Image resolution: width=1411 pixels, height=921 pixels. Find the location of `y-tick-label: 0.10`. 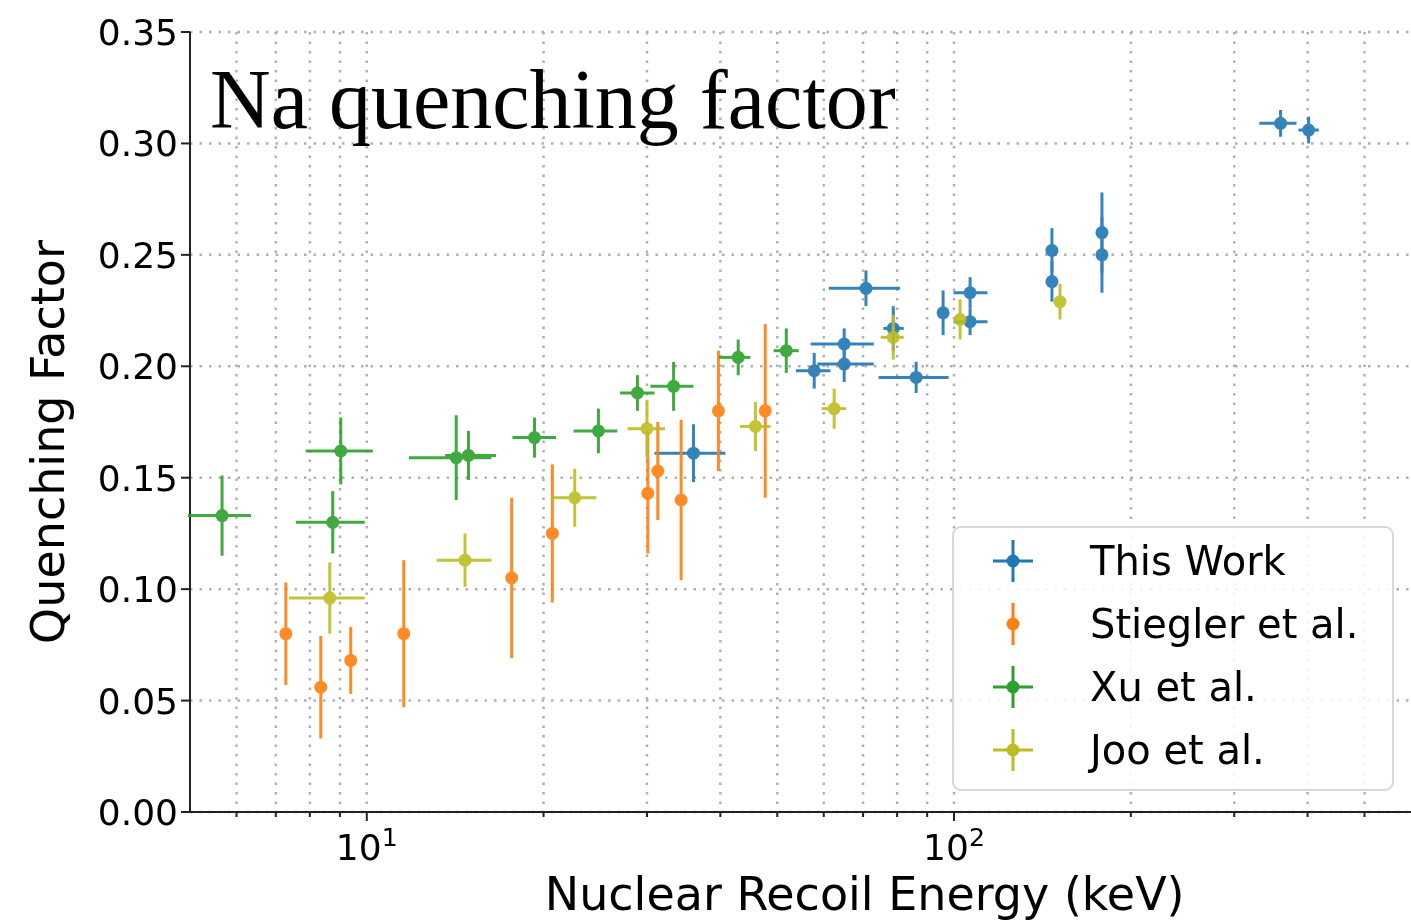

y-tick-label: 0.10 is located at coordinates (137, 590).